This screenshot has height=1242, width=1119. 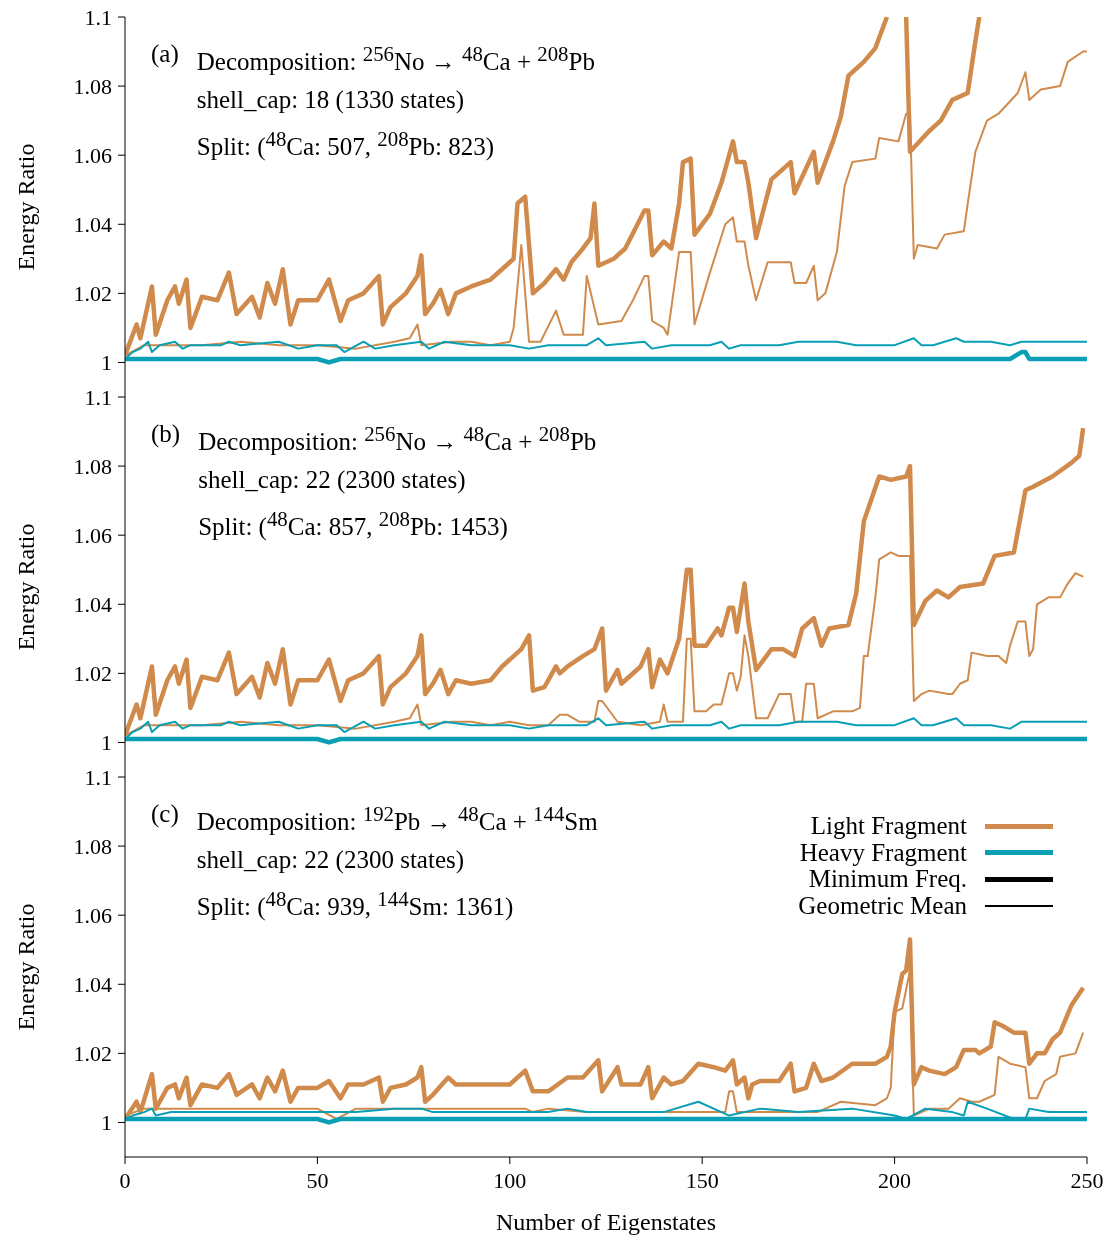 I want to click on annotation: shell_cap: 18 (1330 states), so click(x=330, y=100).